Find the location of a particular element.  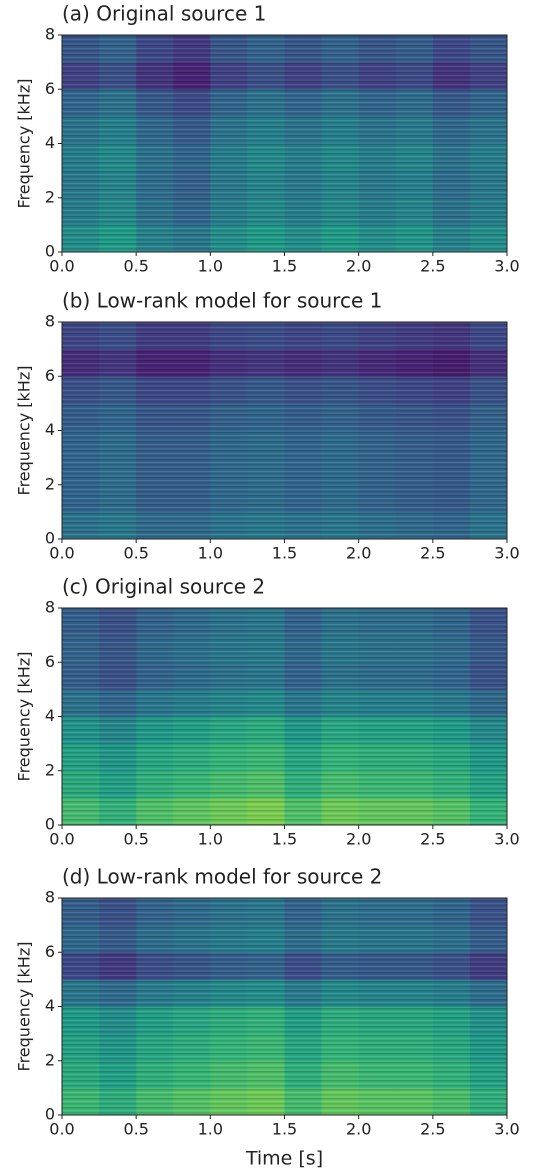

x-axis-label: Time [s] is located at coordinates (284, 1159).